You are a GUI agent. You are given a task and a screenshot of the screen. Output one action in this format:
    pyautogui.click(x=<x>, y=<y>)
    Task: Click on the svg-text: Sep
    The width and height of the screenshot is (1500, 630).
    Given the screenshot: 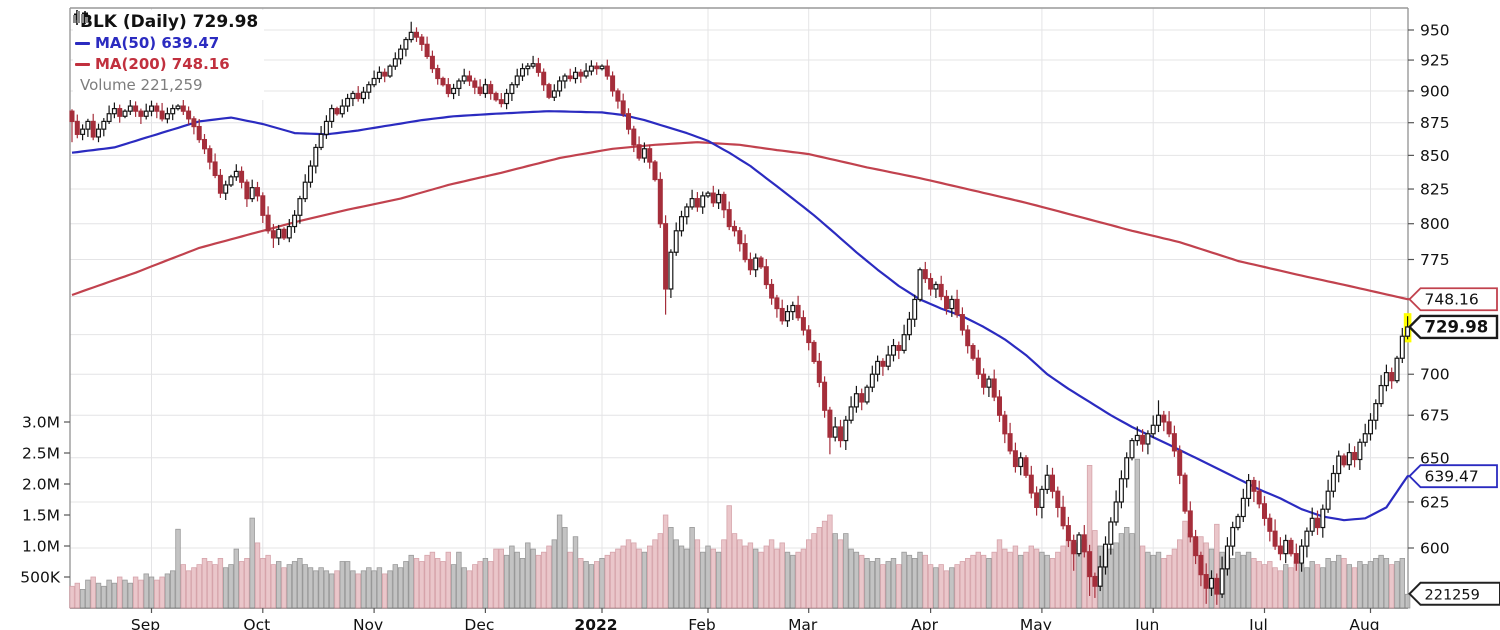 What is the action you would take?
    pyautogui.click(x=145, y=623)
    